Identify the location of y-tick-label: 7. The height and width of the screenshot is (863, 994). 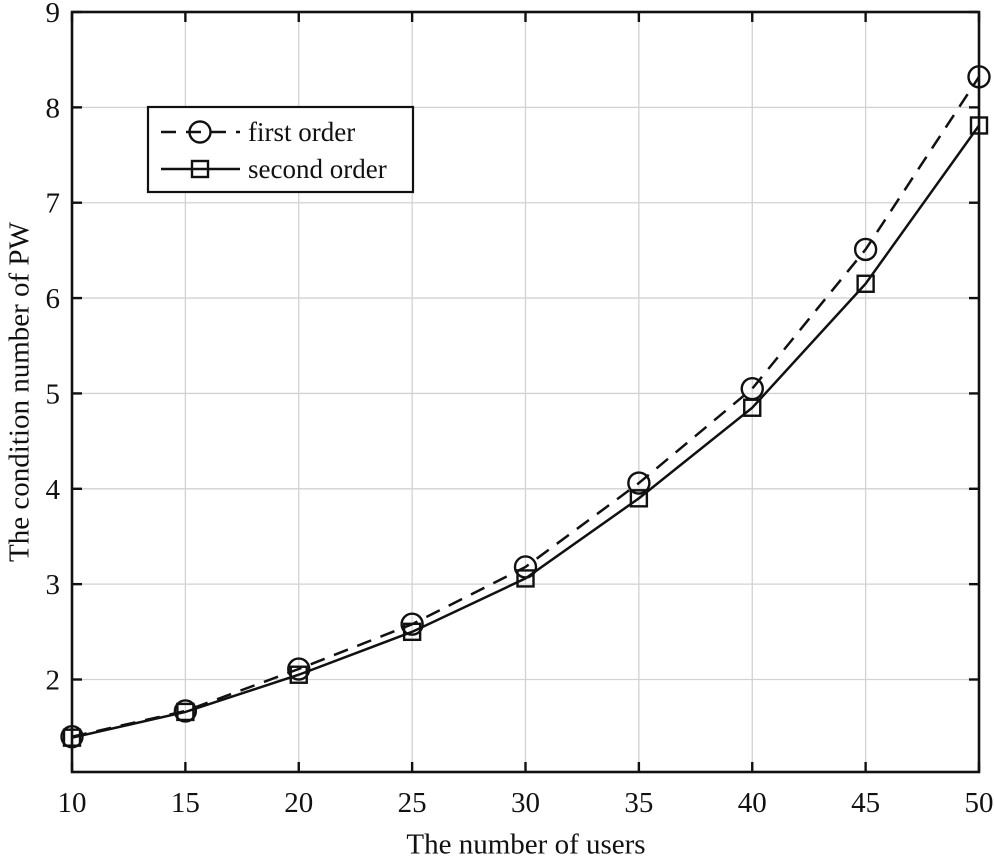
(53, 204).